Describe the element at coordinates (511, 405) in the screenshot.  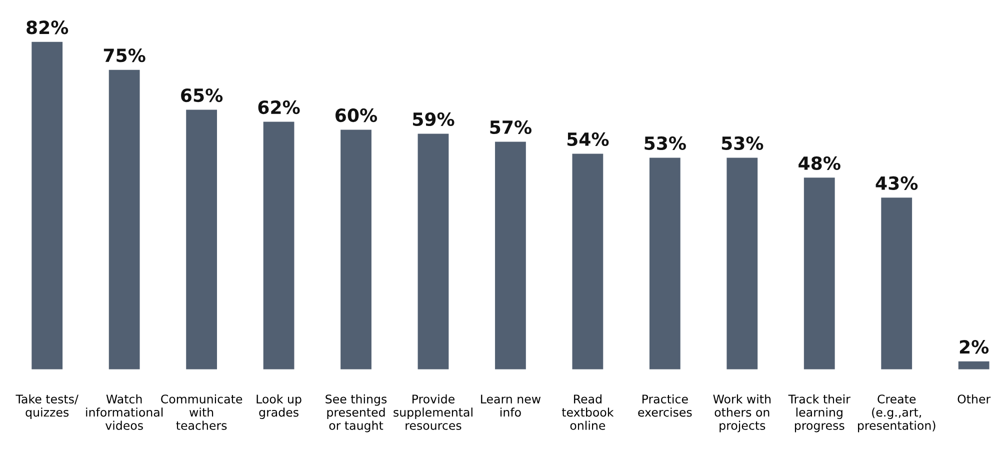
I see `x-tick-label: Learn new info` at that location.